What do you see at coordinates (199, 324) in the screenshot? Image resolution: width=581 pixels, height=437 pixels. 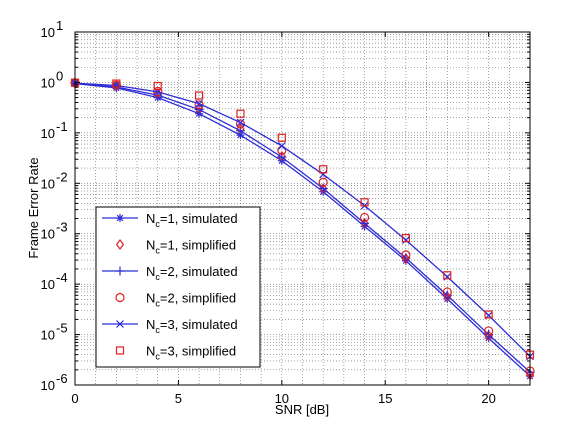 I see `legend-label-rest: =3, simulated` at bounding box center [199, 324].